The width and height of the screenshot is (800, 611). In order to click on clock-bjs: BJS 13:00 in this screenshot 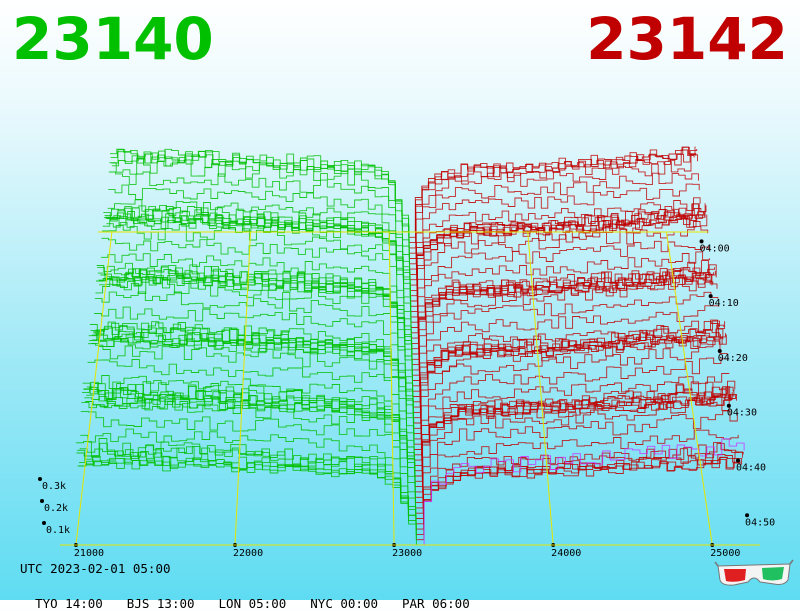, I will do `click(160, 603)`.